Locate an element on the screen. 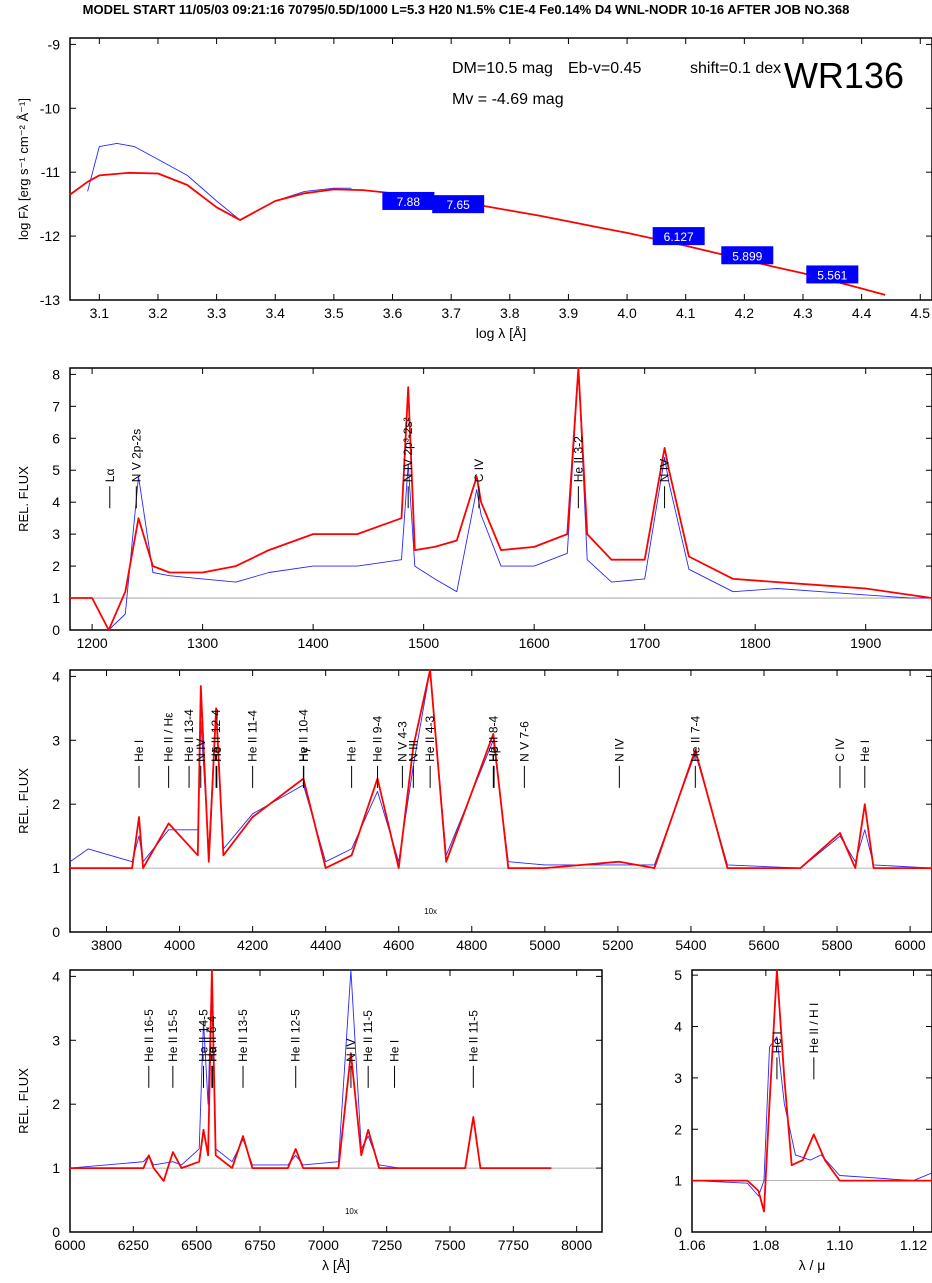  y-tick-label: -13 is located at coordinates (50, 300).